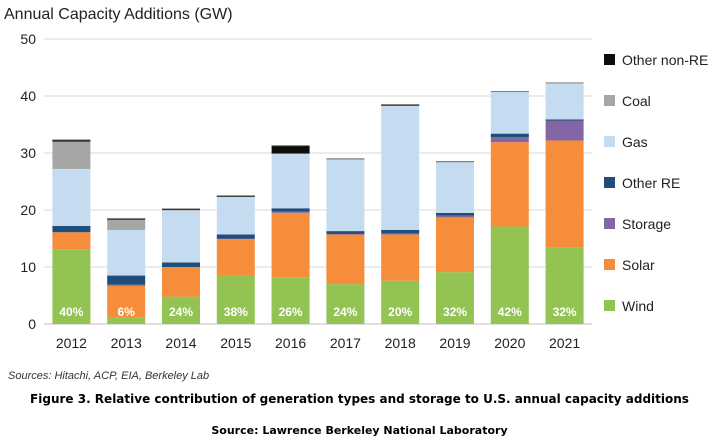 This screenshot has width=719, height=445. I want to click on bar-storage-2021, so click(564, 130).